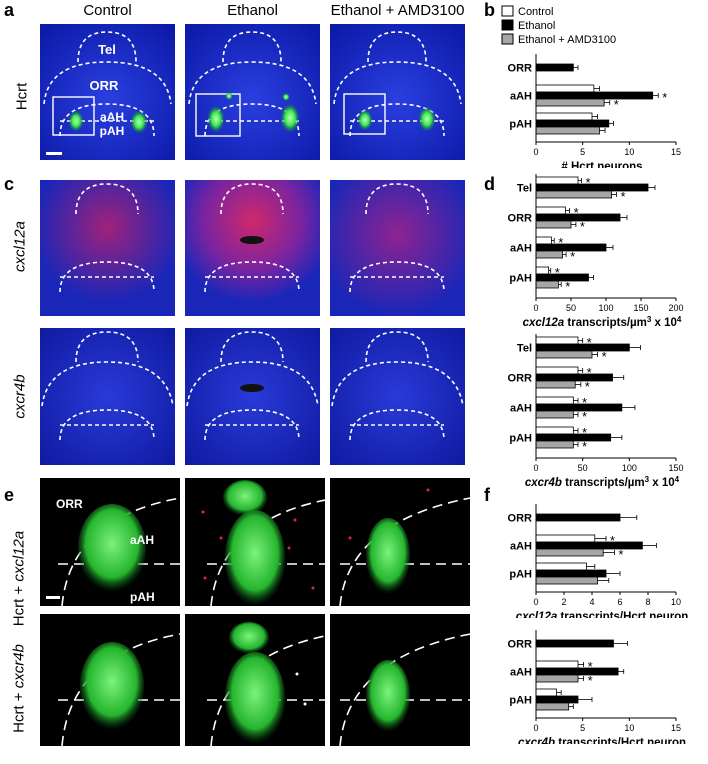 The width and height of the screenshot is (708, 764). Describe the element at coordinates (520, 379) in the screenshot. I see `category-label-d2: ORR` at that location.